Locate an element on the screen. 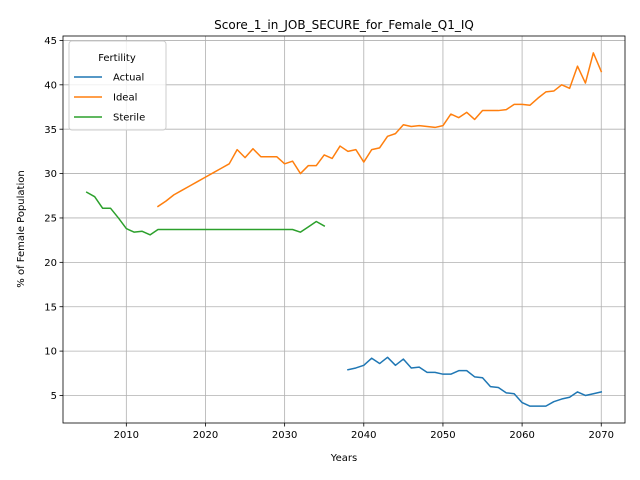 The width and height of the screenshot is (640, 480). x-axis-label: Years is located at coordinates (343, 458).